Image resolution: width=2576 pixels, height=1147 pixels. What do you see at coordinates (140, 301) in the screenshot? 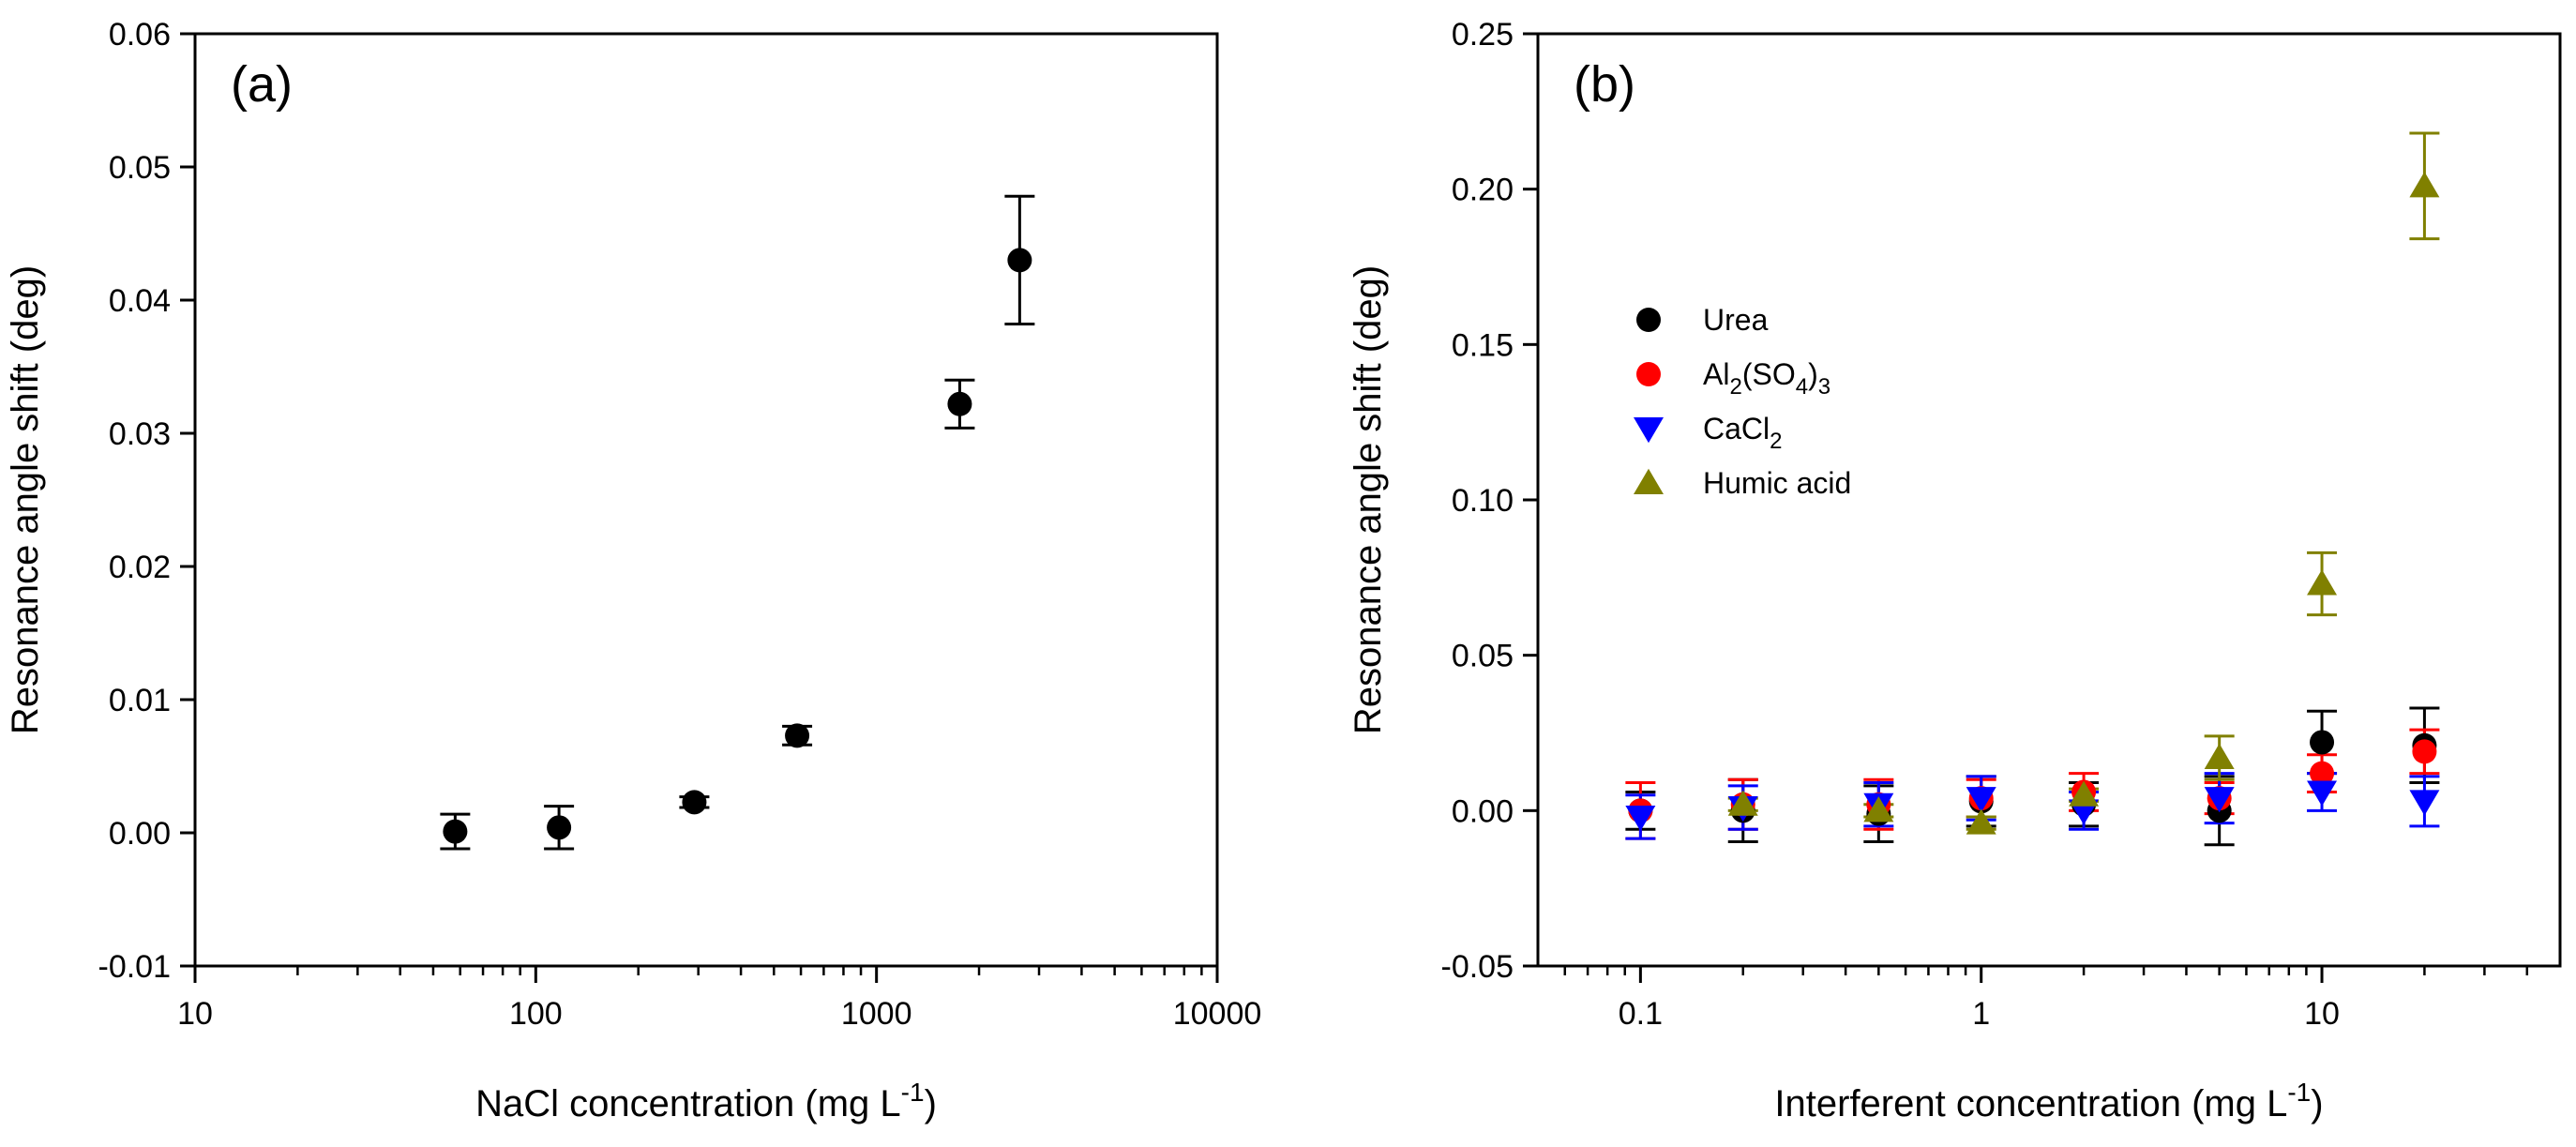
I see `y-tick-label: 0.04` at bounding box center [140, 301].